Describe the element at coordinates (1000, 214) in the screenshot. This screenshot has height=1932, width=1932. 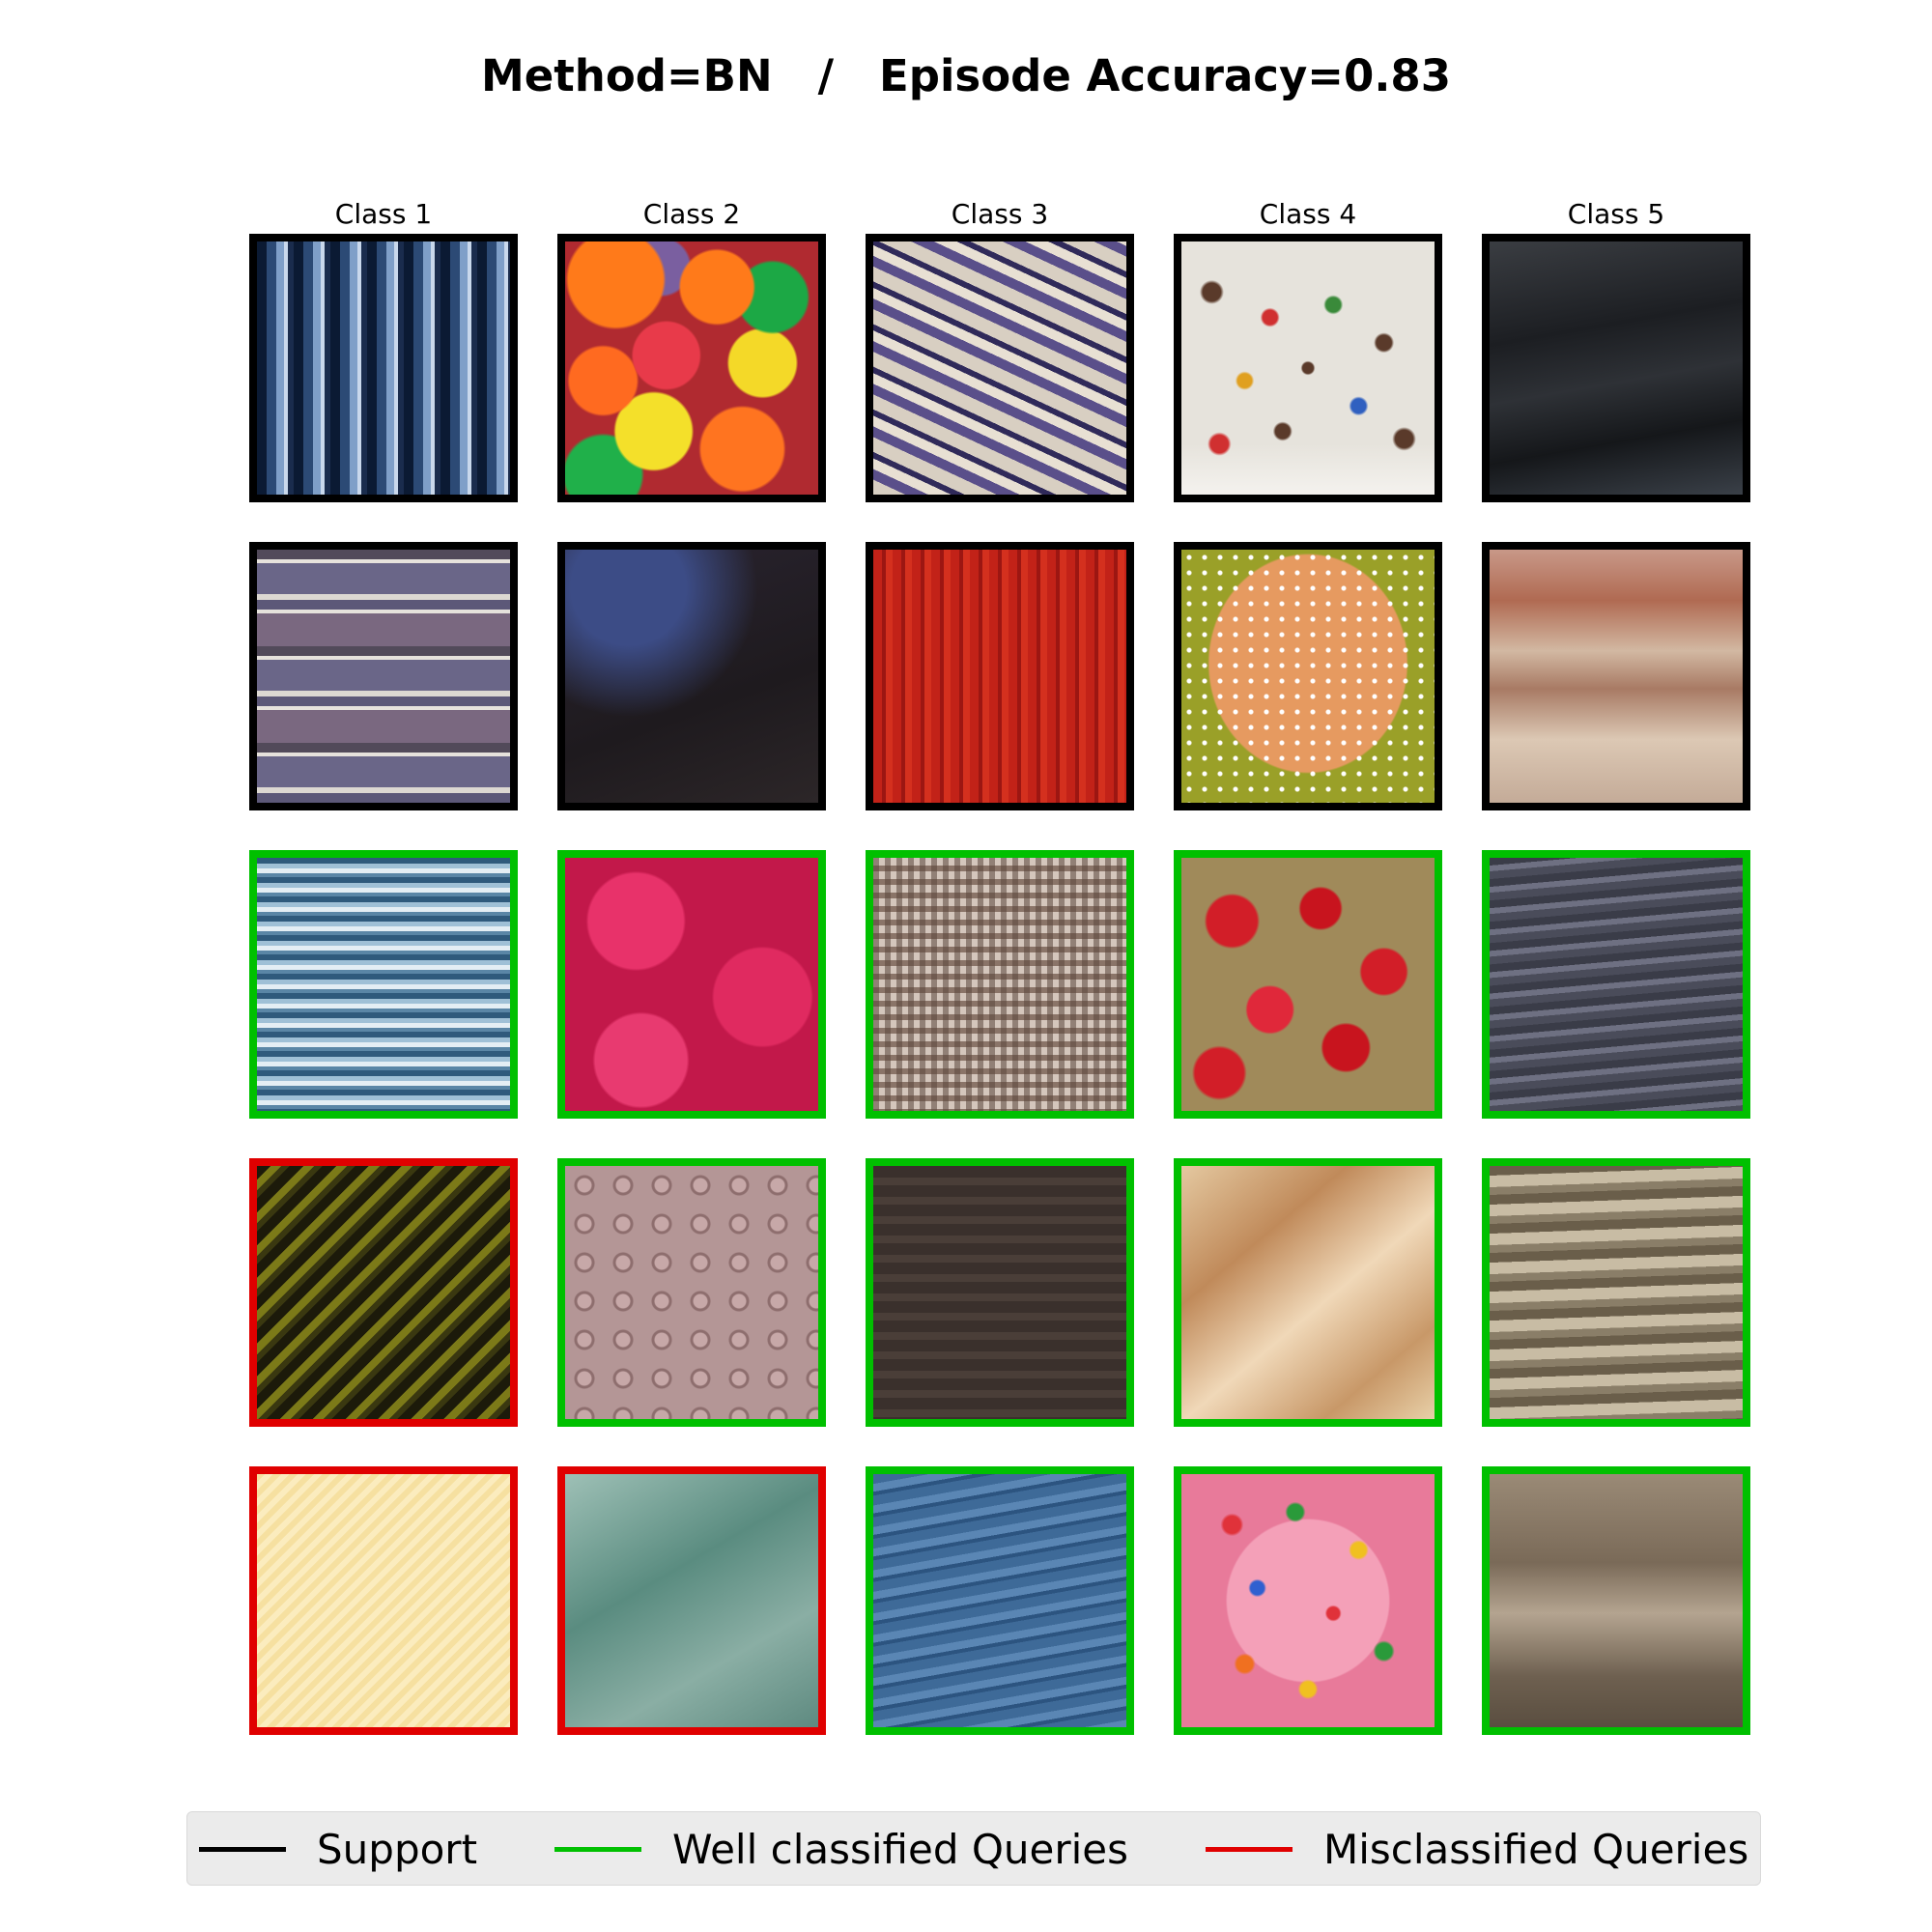
I see `column-label-class-3: Class 3` at that location.